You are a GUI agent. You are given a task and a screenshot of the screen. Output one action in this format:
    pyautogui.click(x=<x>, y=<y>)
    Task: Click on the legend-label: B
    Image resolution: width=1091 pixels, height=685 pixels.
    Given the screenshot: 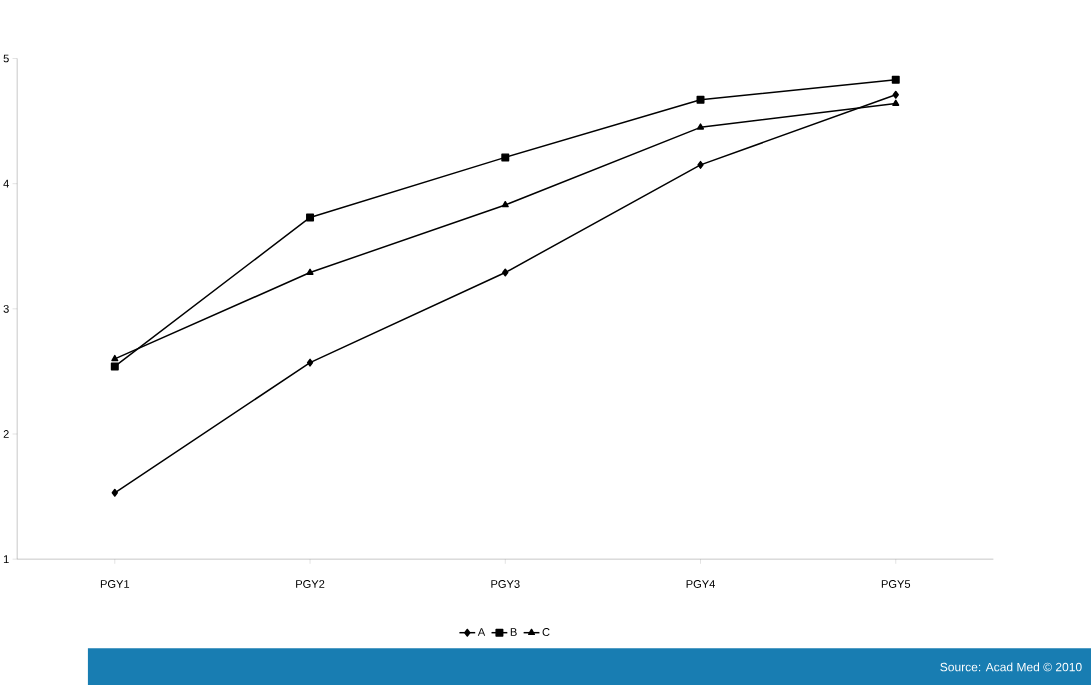 What is the action you would take?
    pyautogui.click(x=513, y=631)
    